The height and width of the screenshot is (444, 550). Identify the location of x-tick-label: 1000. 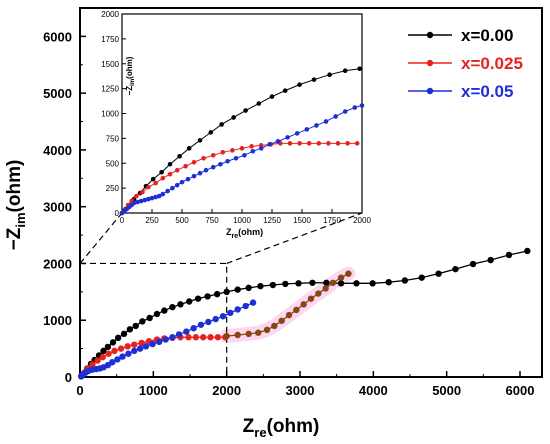
(153, 390).